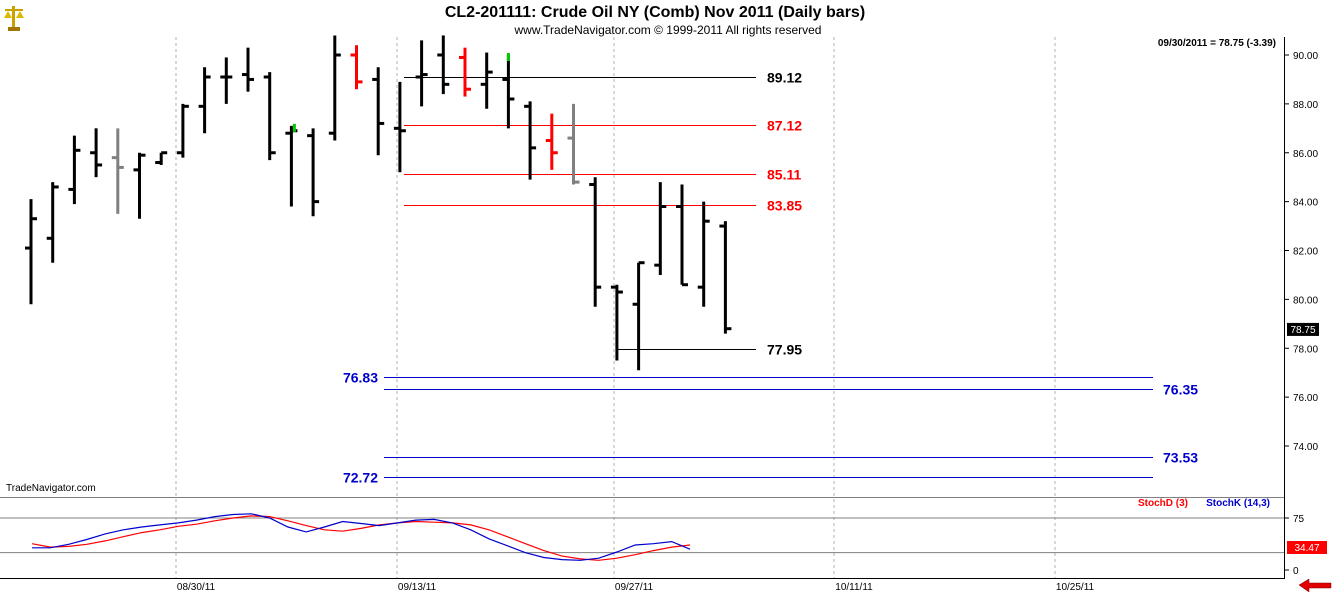 This screenshot has width=1336, height=594. I want to click on stochk-line, so click(361, 537).